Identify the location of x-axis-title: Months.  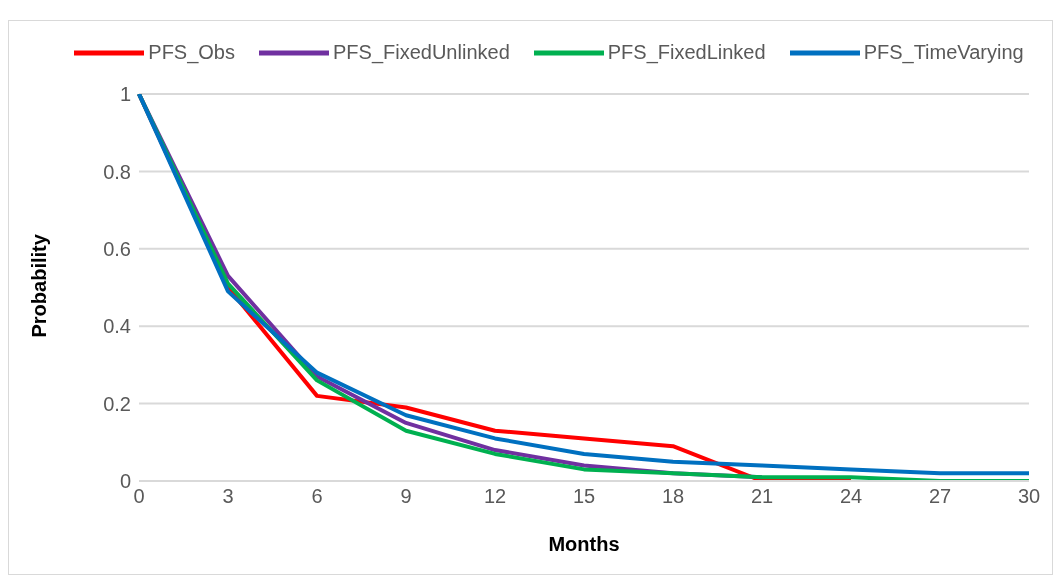
(584, 544).